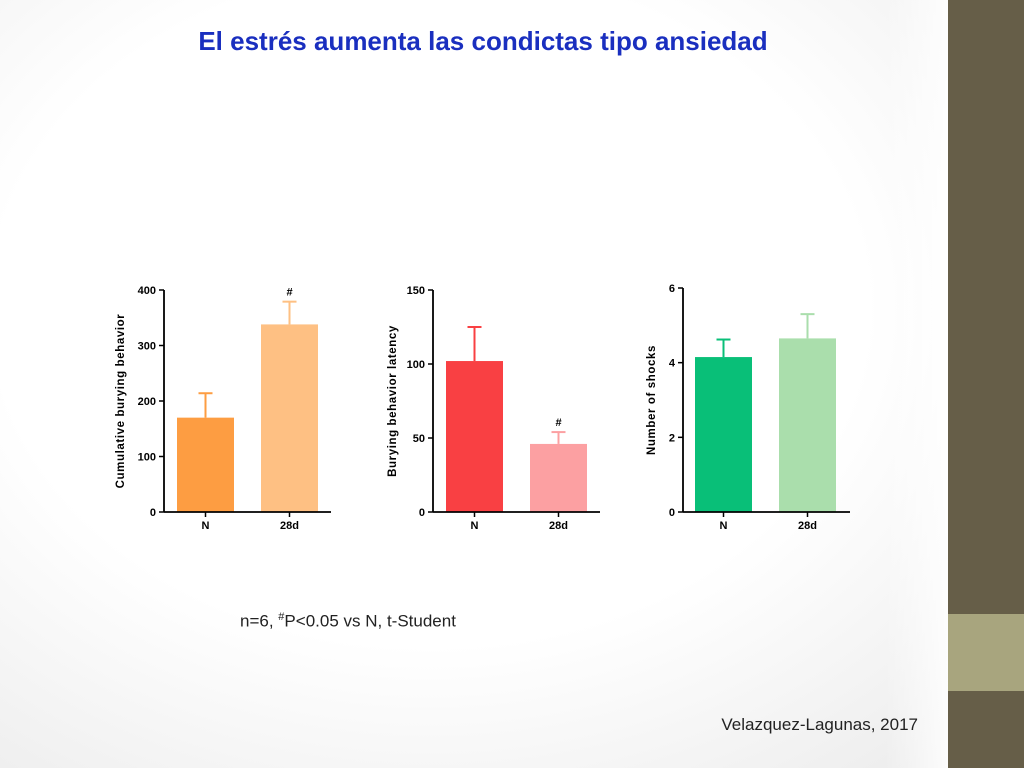  I want to click on chart2-ytick-label-2: 100, so click(416, 365).